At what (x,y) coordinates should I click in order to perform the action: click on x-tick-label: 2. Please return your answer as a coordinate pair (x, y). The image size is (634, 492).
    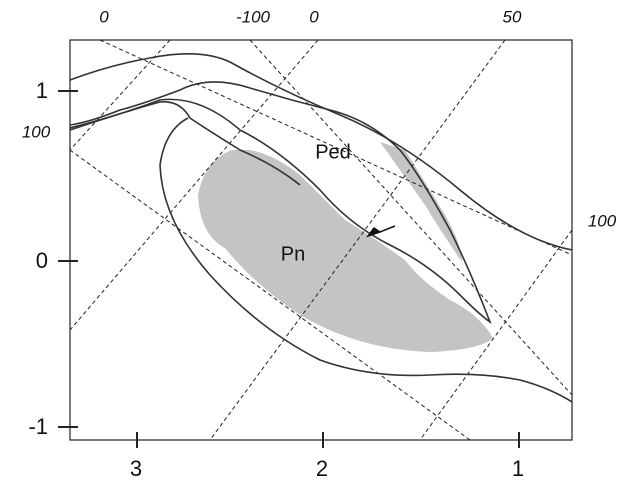
    Looking at the image, I should click on (322, 468).